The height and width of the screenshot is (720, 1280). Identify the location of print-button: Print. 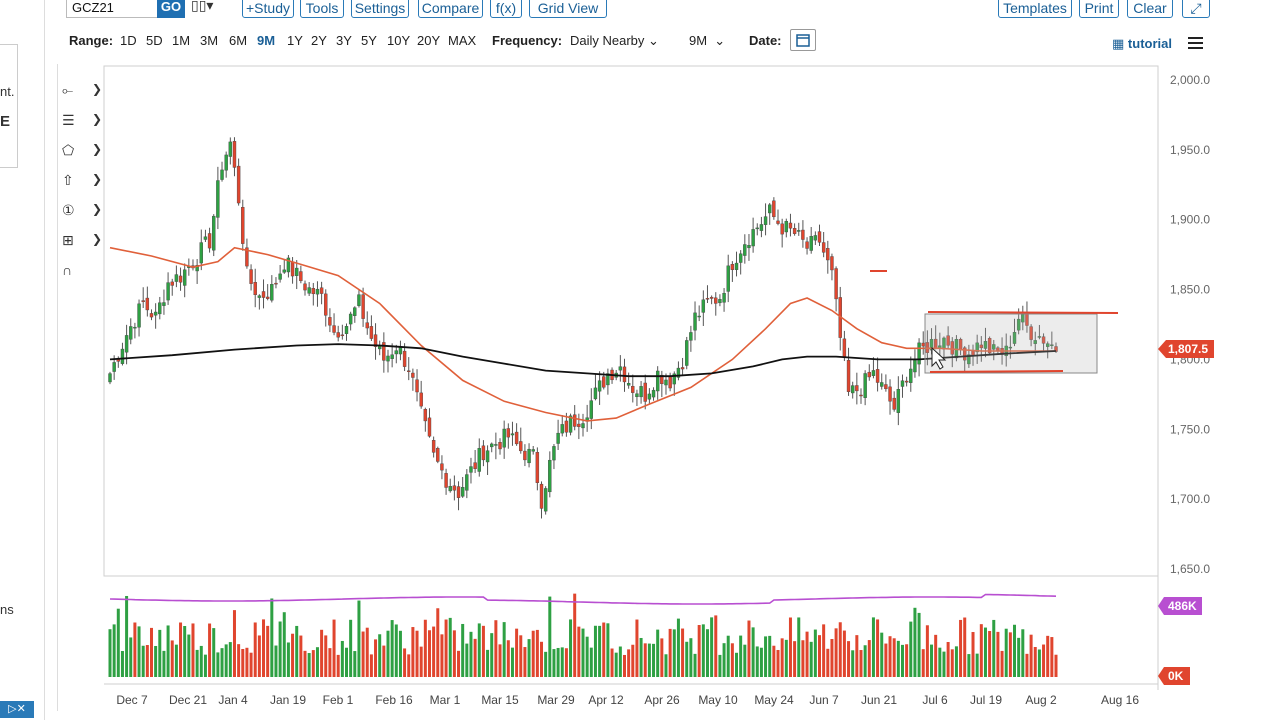
(1099, 9).